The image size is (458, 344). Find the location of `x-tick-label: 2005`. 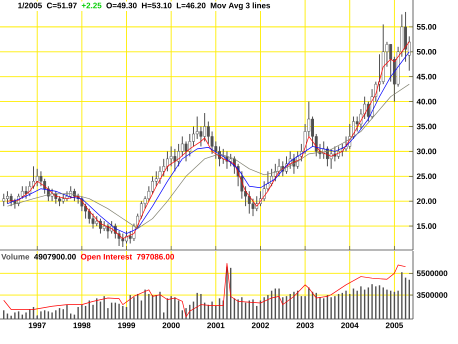

x-tick-label: 2005 is located at coordinates (395, 325).